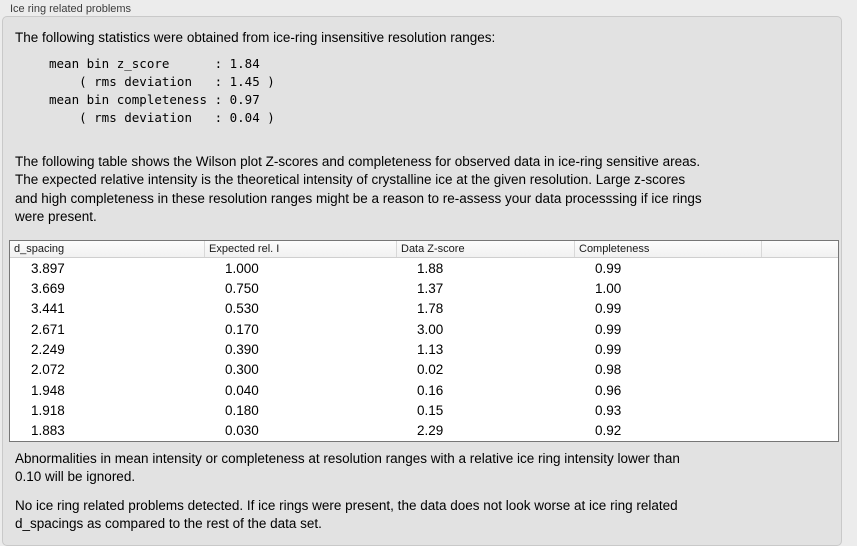 The width and height of the screenshot is (857, 546). What do you see at coordinates (48, 329) in the screenshot?
I see `cell-d-spacing: 2.671` at bounding box center [48, 329].